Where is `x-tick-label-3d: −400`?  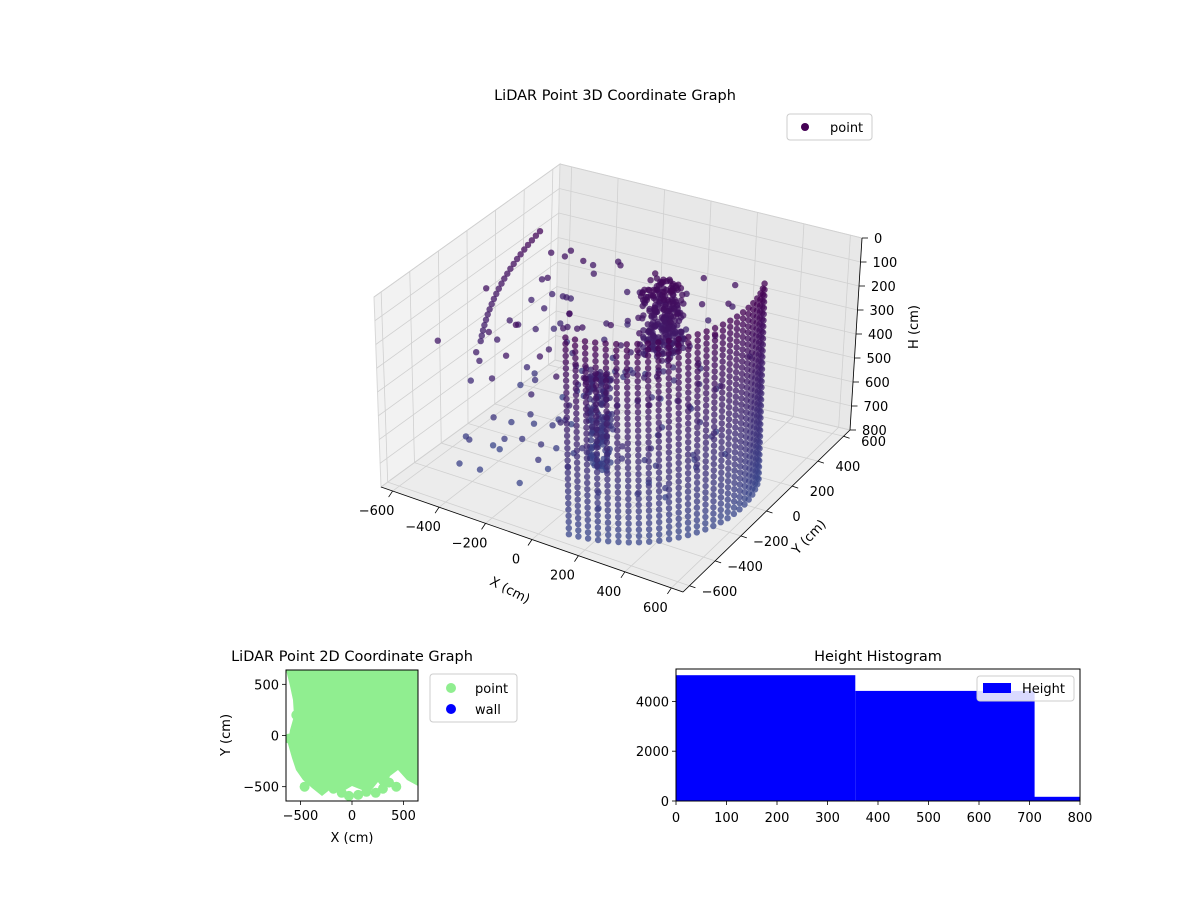 x-tick-label-3d: −400 is located at coordinates (423, 527).